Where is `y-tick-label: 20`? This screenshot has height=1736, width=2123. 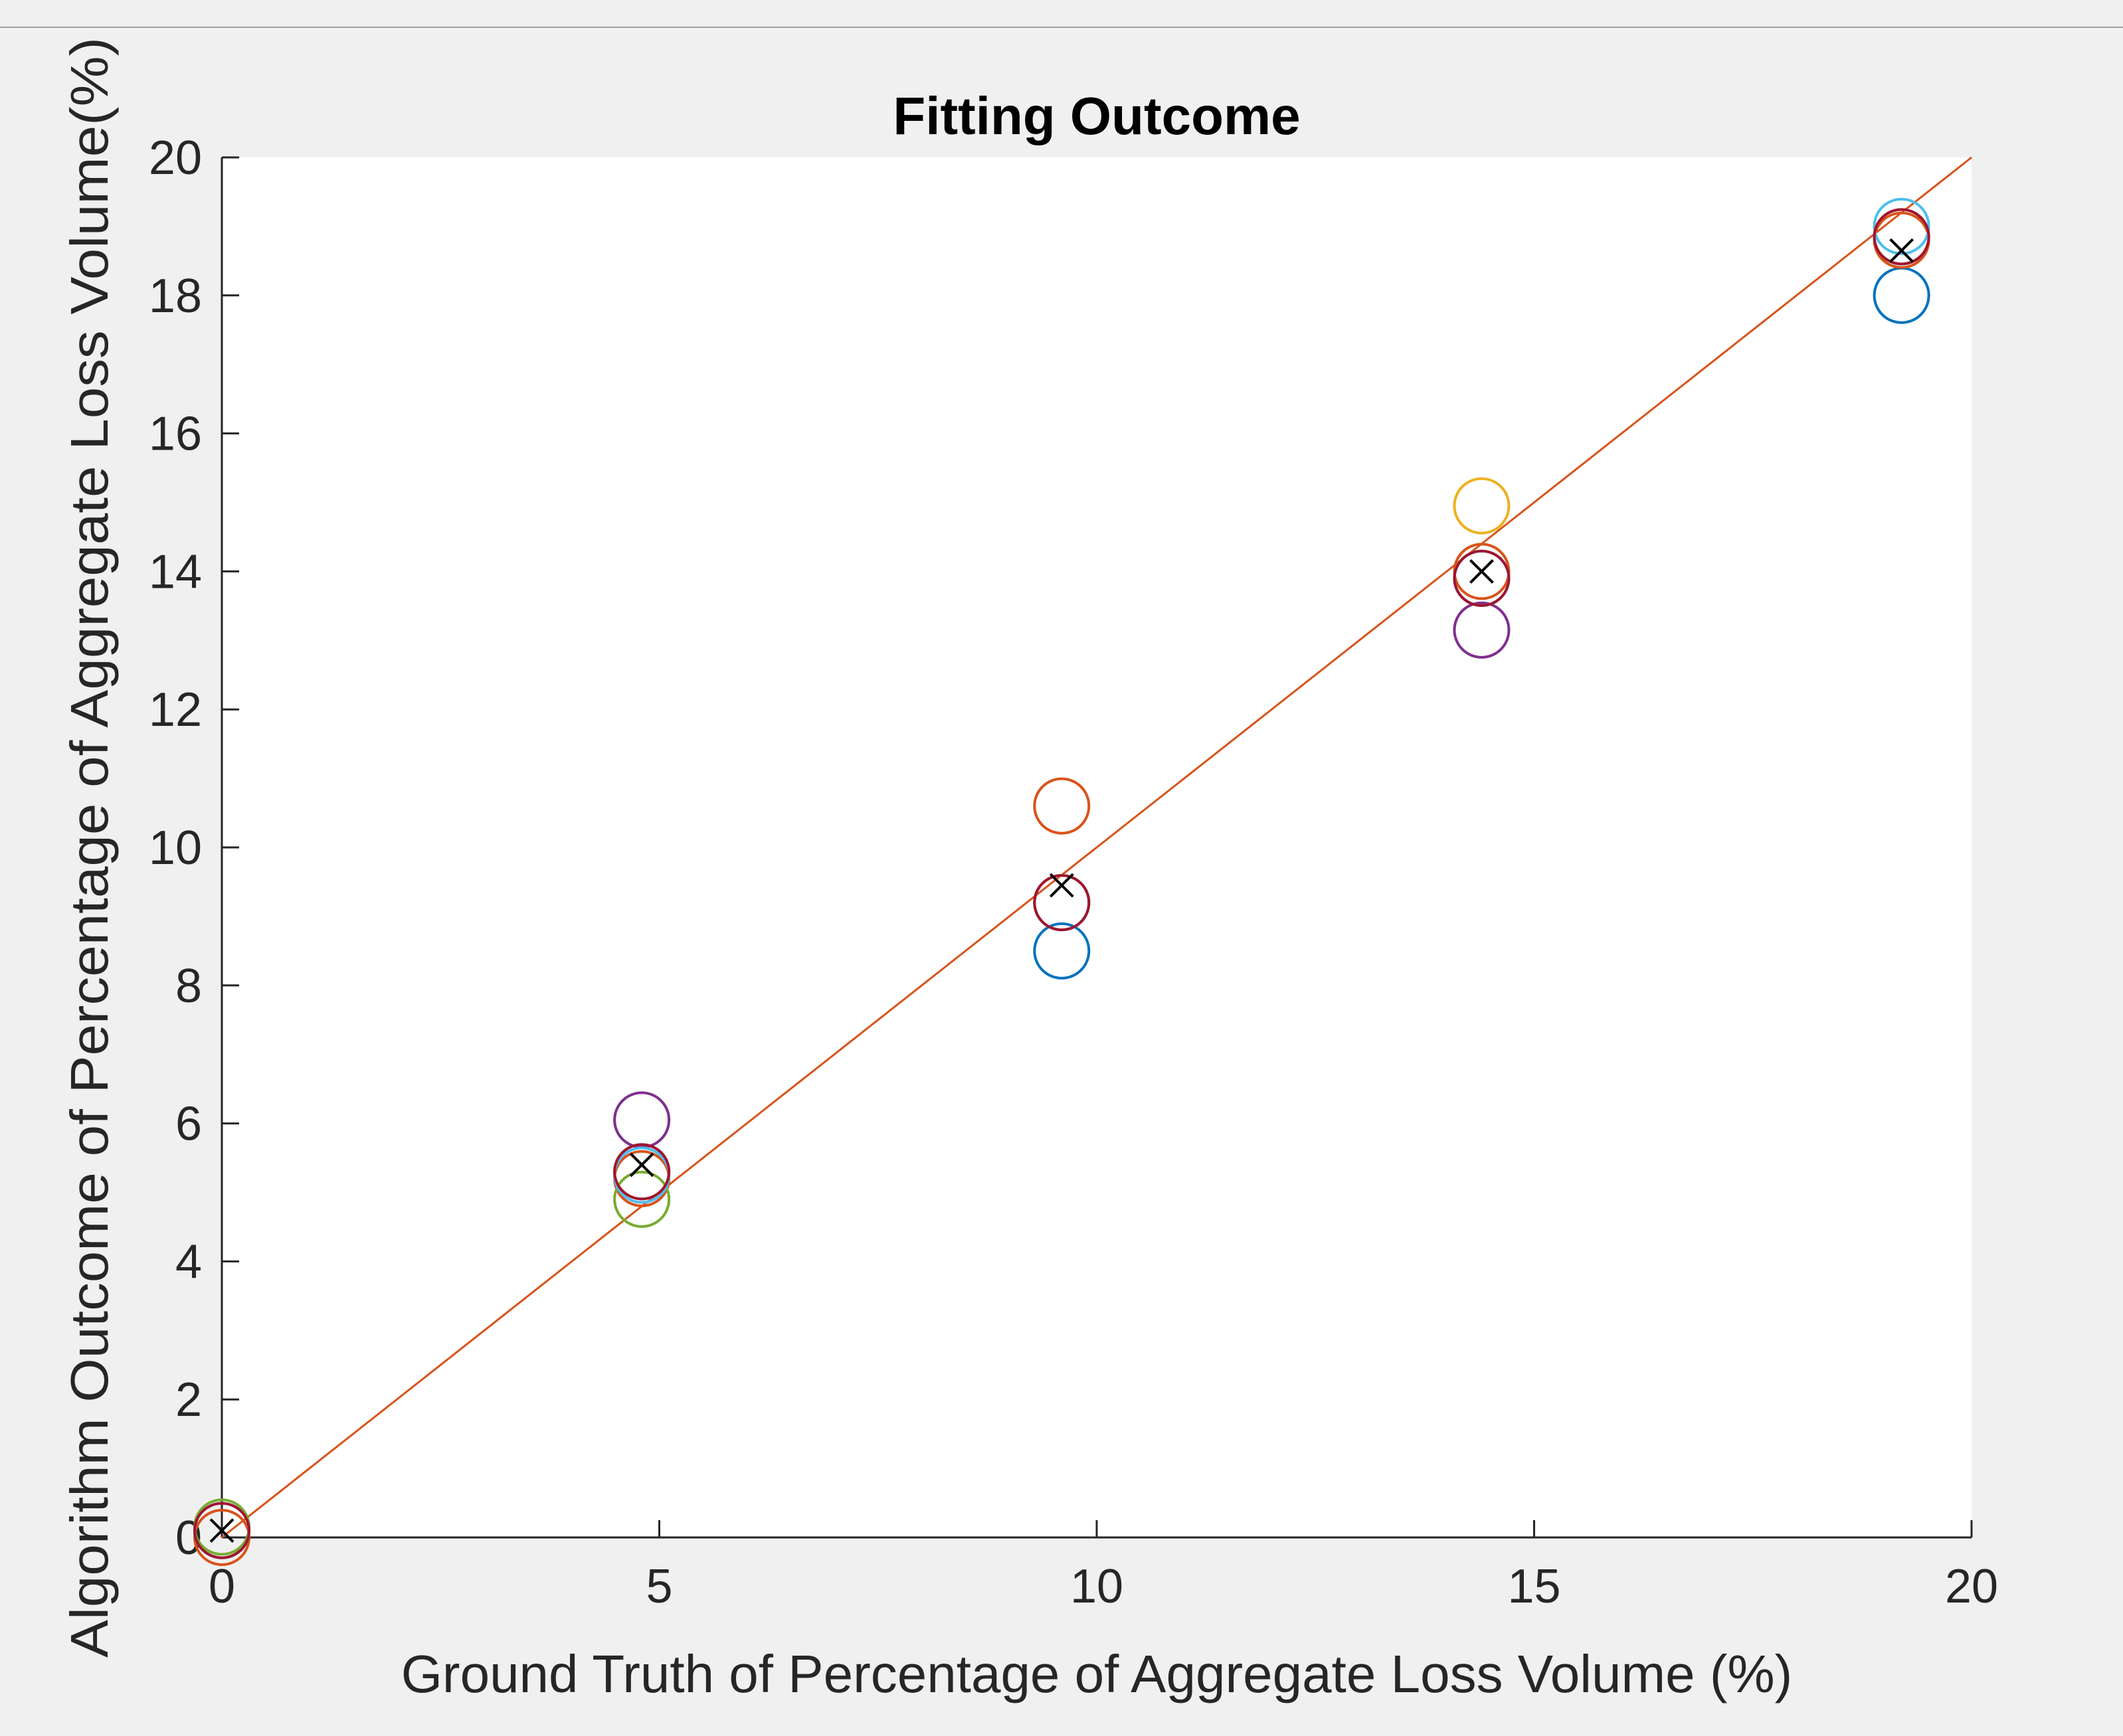
y-tick-label: 20 is located at coordinates (175, 158).